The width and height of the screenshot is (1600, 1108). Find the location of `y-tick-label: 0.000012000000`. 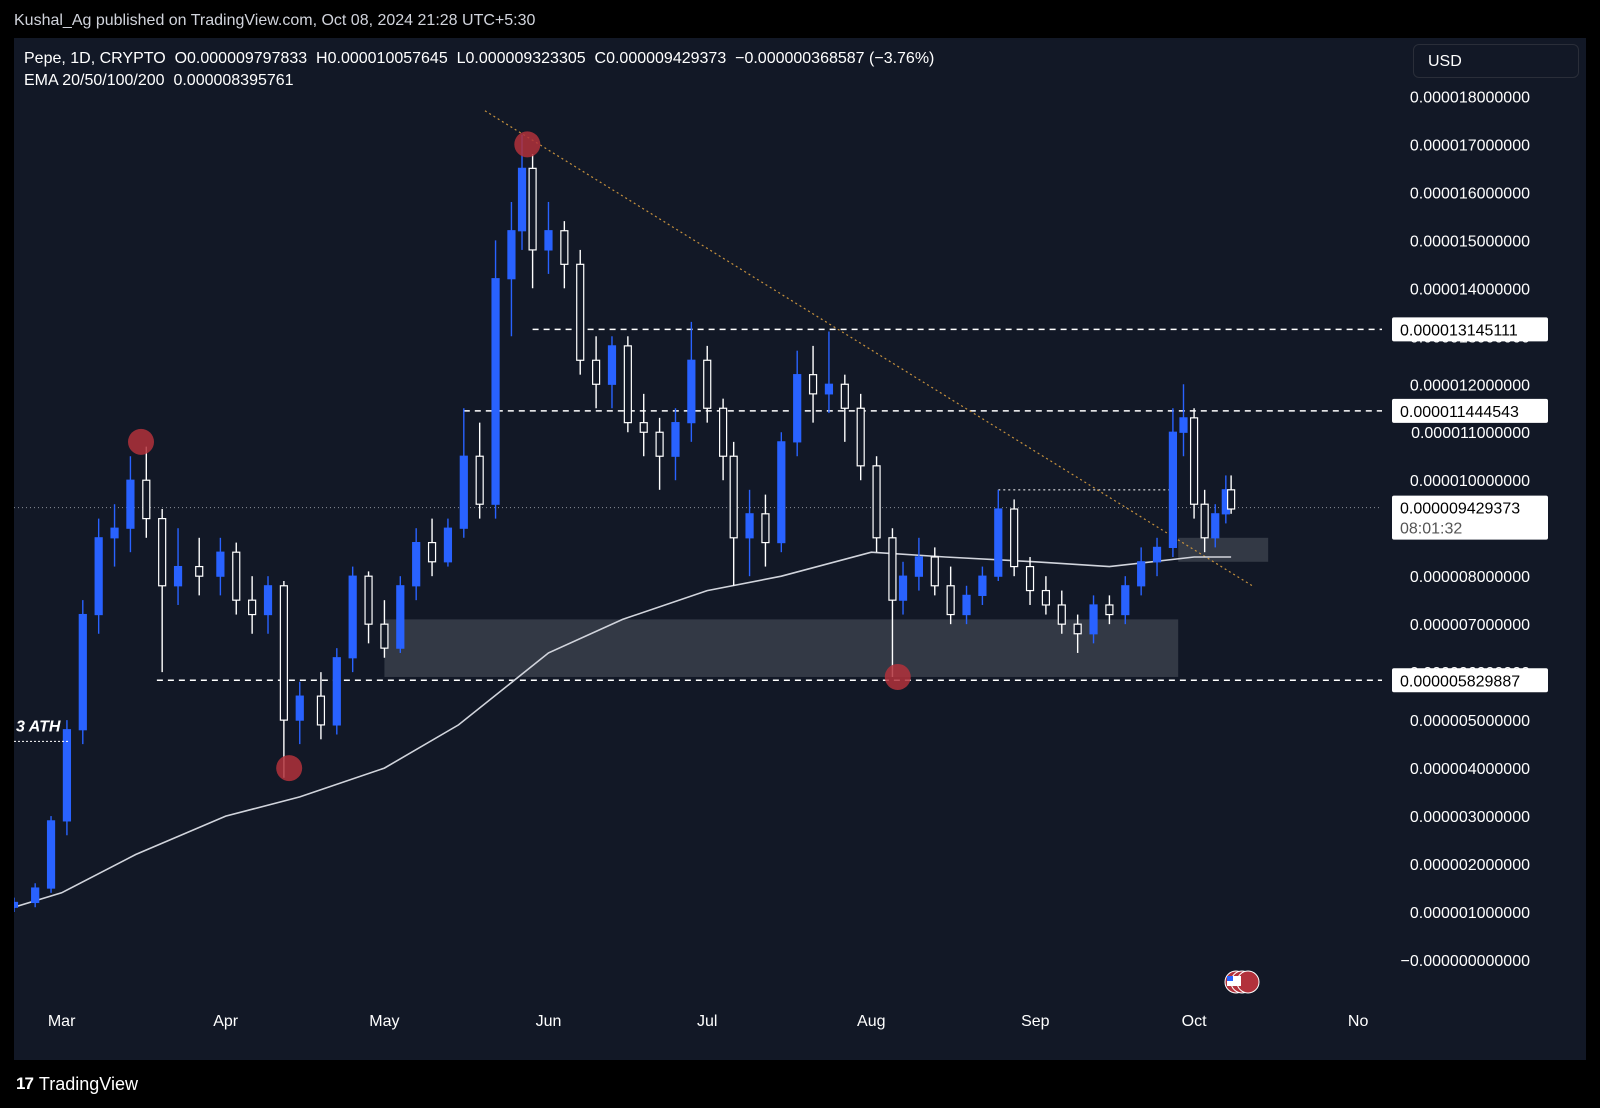

y-tick-label: 0.000012000000 is located at coordinates (1470, 385).